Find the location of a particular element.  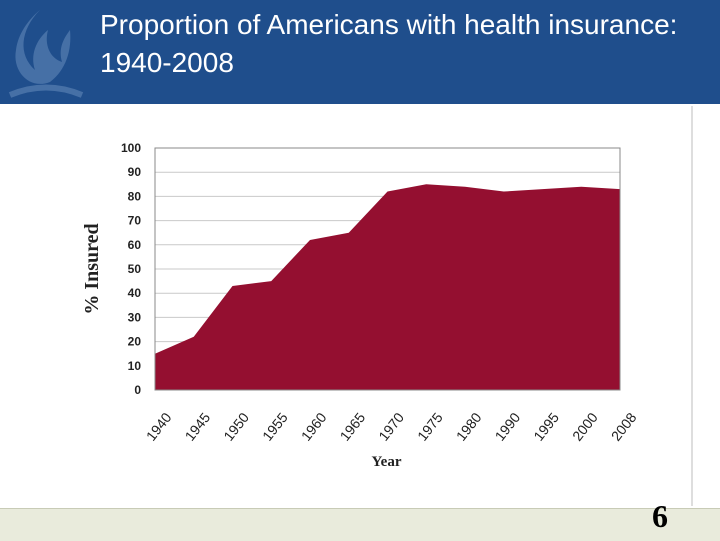

y-tick-label: 70 is located at coordinates (135, 221).